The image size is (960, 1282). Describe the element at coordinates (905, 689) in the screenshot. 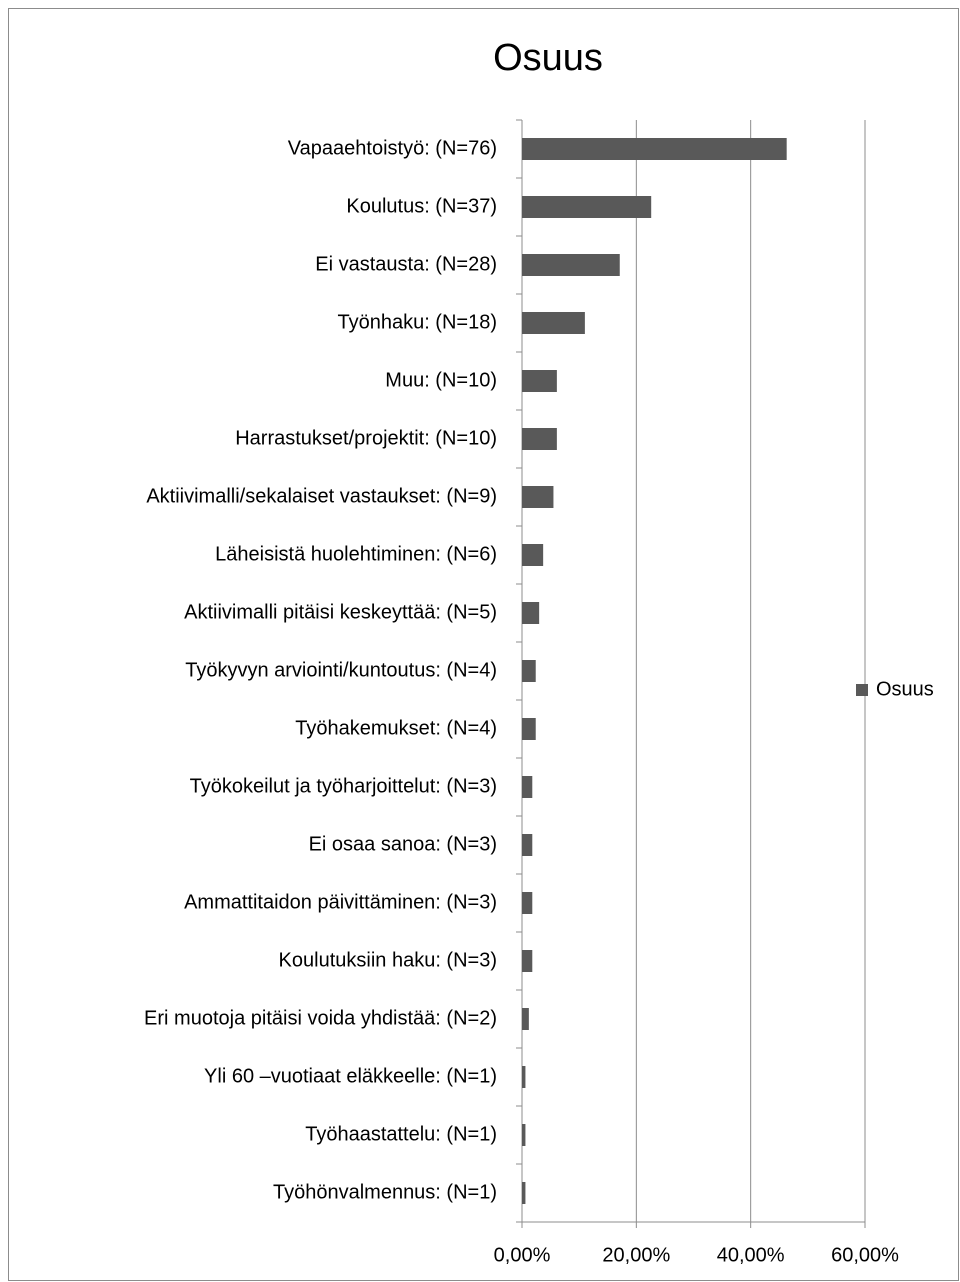

I see `legend-label: Osuus` at that location.